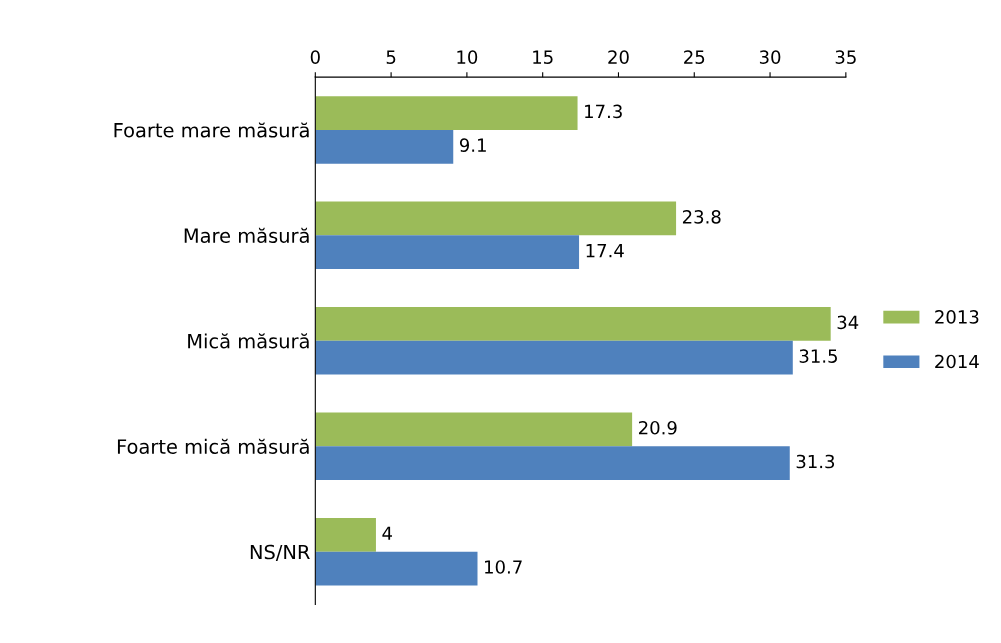  I want to click on x-tick-label: 10, so click(467, 57).